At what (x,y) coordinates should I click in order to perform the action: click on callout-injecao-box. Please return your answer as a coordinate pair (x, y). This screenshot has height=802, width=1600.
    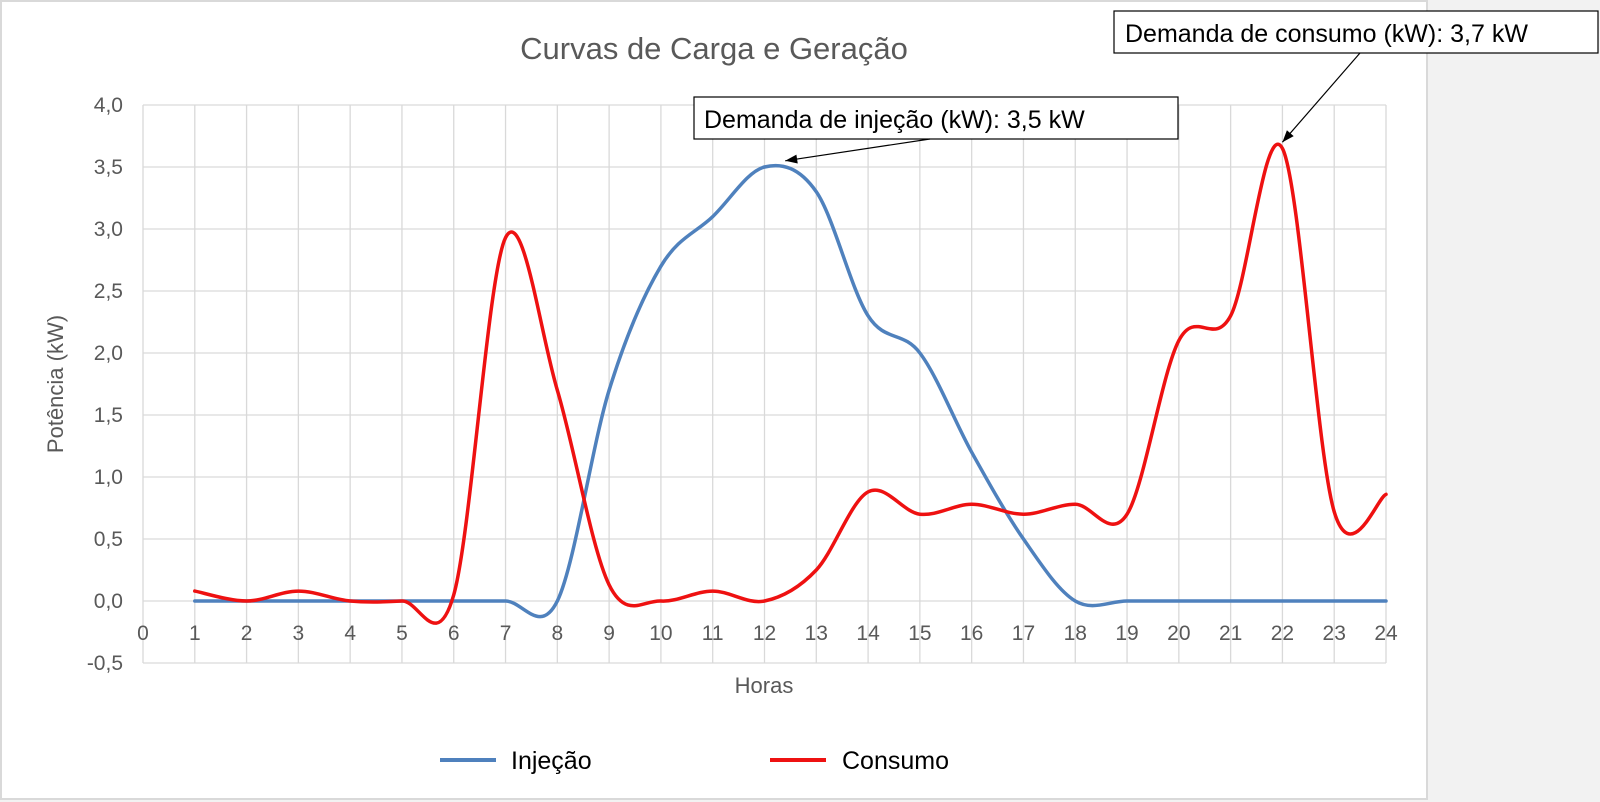
    Looking at the image, I should click on (936, 118).